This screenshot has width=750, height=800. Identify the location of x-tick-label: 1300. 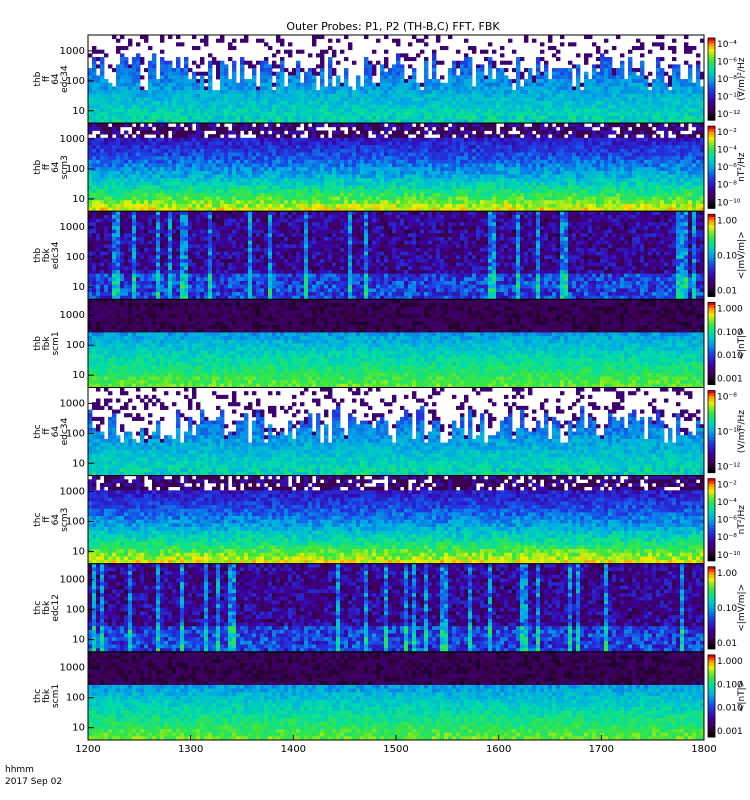
(190, 749).